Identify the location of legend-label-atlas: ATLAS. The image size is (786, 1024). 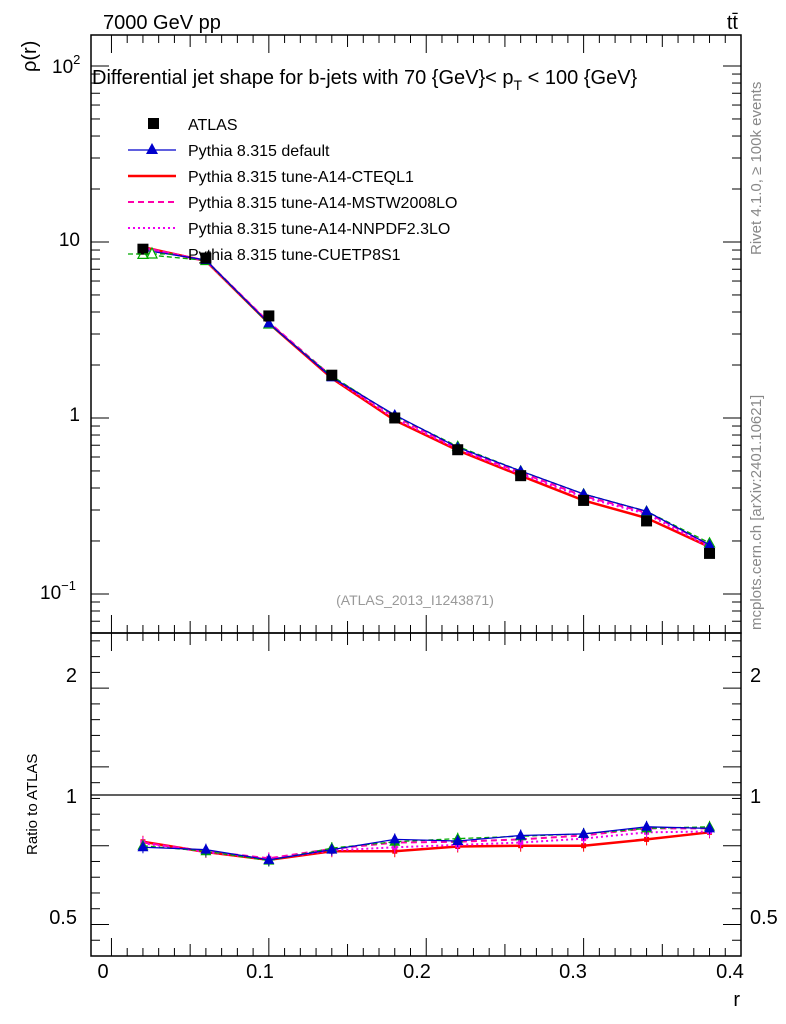
(213, 125).